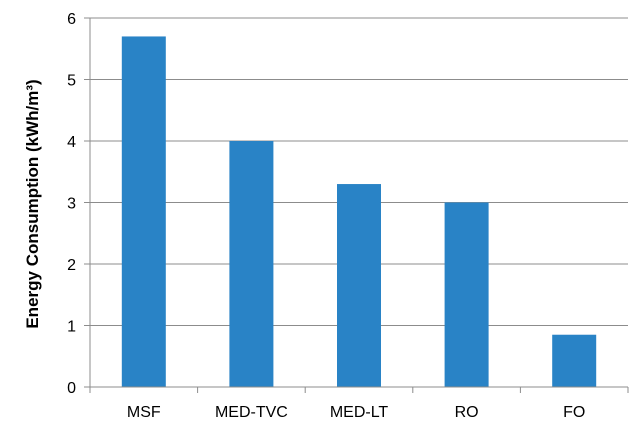 The image size is (631, 427). What do you see at coordinates (467, 412) in the screenshot?
I see `x-tick-label: RO` at bounding box center [467, 412].